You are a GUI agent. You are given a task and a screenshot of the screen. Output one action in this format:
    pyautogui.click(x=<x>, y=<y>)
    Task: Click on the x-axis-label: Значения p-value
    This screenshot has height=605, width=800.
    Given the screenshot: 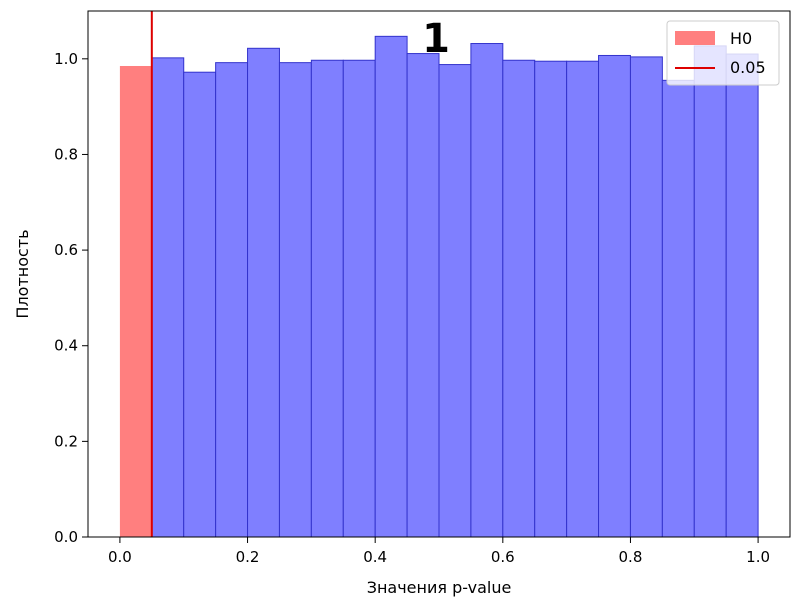 What is the action you would take?
    pyautogui.click(x=439, y=587)
    